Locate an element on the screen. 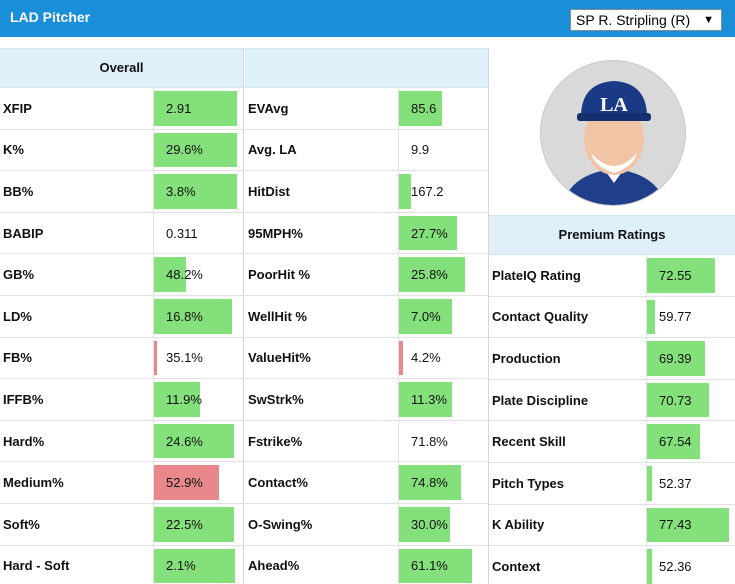 This screenshot has height=584, width=735. stat-row: Medium% 52.9% is located at coordinates (121, 483).